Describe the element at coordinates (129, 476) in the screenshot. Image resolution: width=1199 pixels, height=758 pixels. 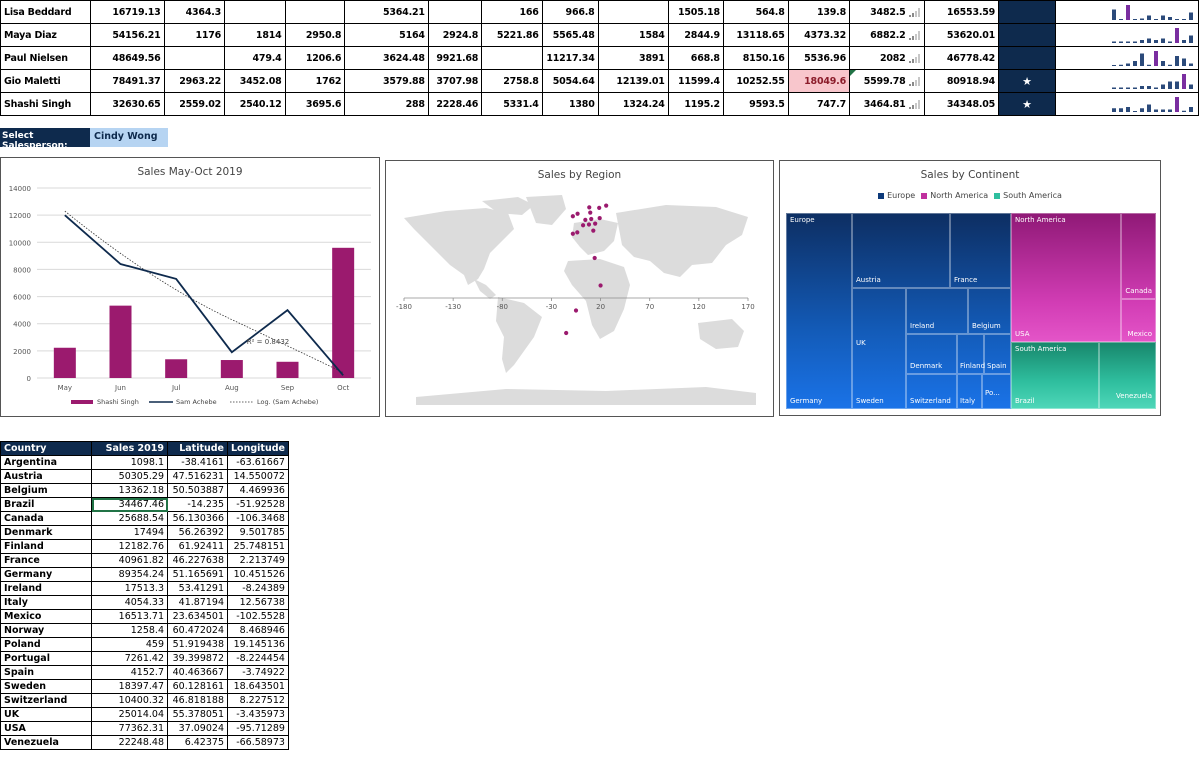
I see `table-cell: 50305.29` at that location.